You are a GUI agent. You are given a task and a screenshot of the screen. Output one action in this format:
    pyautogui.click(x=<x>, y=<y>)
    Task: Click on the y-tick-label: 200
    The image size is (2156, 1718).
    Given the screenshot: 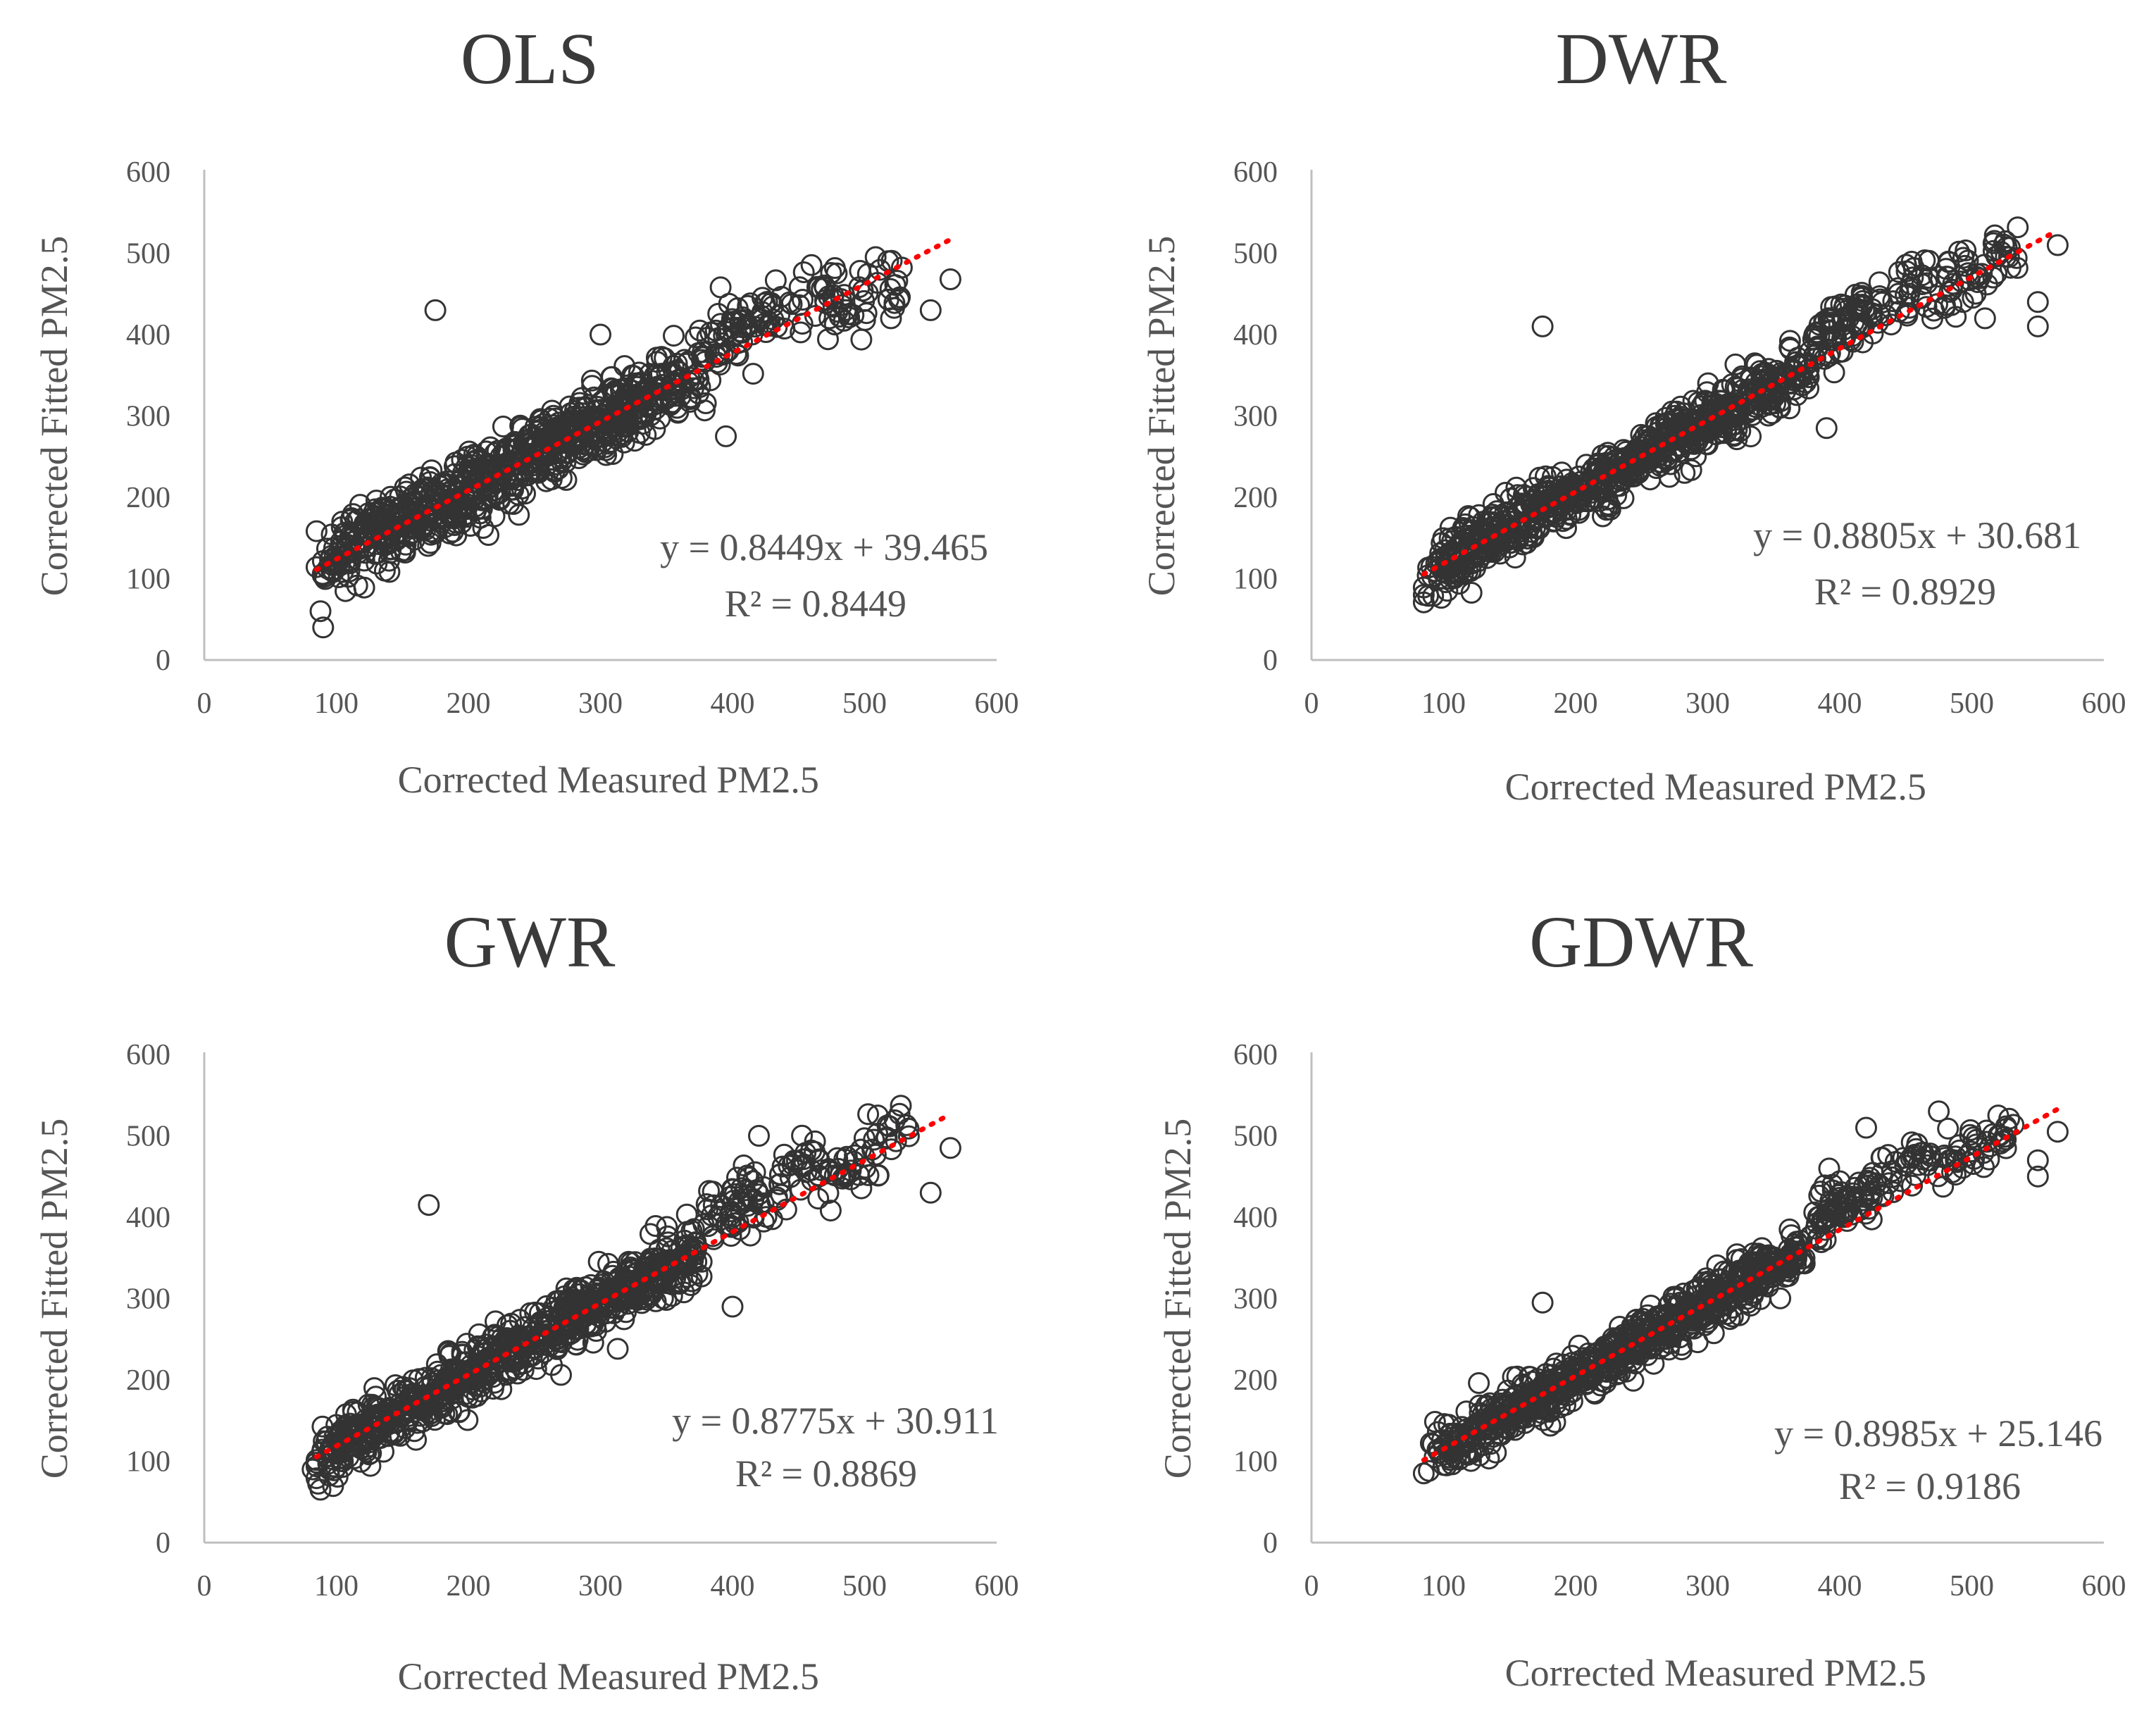 What is the action you would take?
    pyautogui.click(x=148, y=1380)
    